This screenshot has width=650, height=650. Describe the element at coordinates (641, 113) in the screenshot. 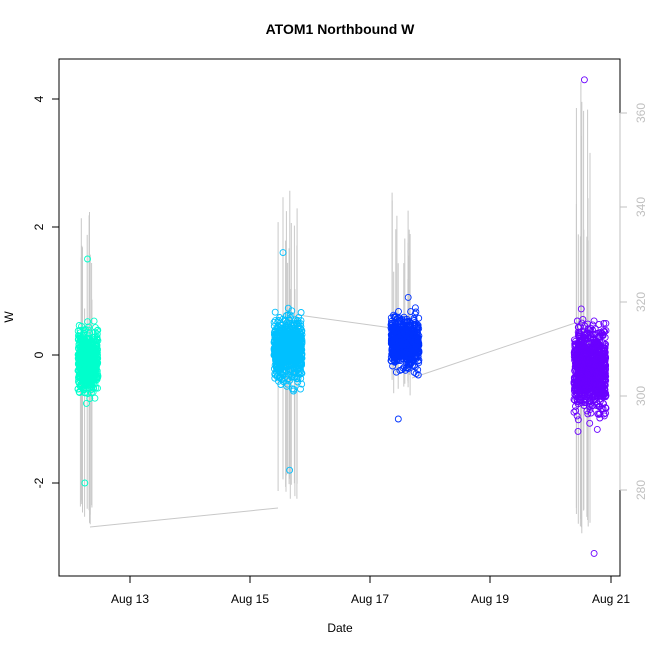

I see `secondary-y-tick-label: 360` at that location.